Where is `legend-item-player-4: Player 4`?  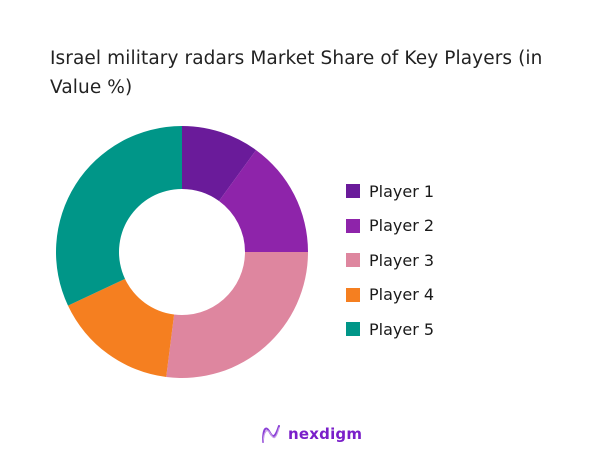 legend-item-player-4: Player 4 is located at coordinates (390, 295).